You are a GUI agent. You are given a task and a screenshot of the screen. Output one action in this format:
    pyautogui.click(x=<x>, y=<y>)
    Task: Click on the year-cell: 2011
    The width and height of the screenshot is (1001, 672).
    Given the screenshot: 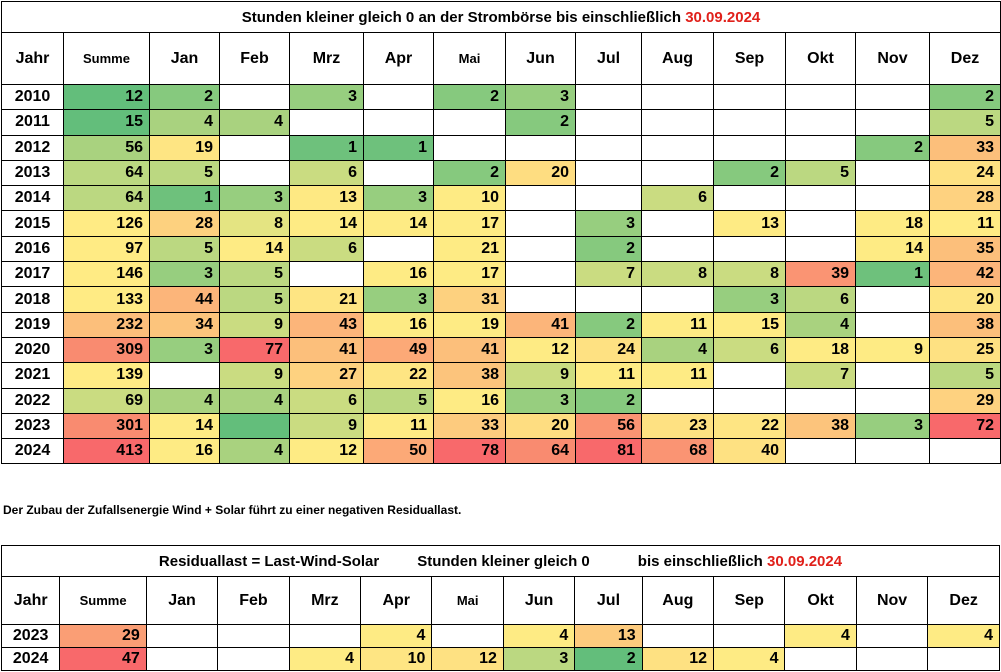 What is the action you would take?
    pyautogui.click(x=32, y=122)
    